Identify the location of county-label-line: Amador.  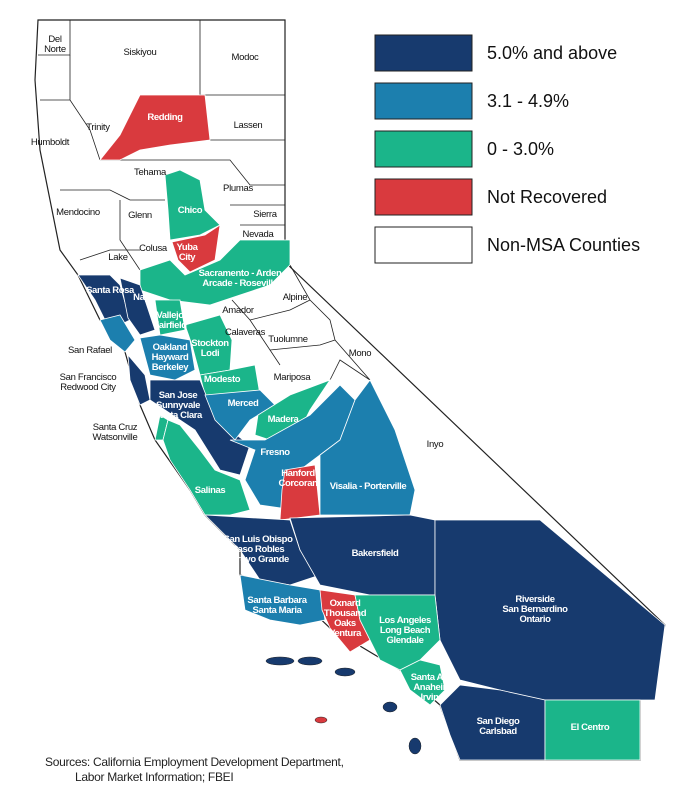
(238, 310).